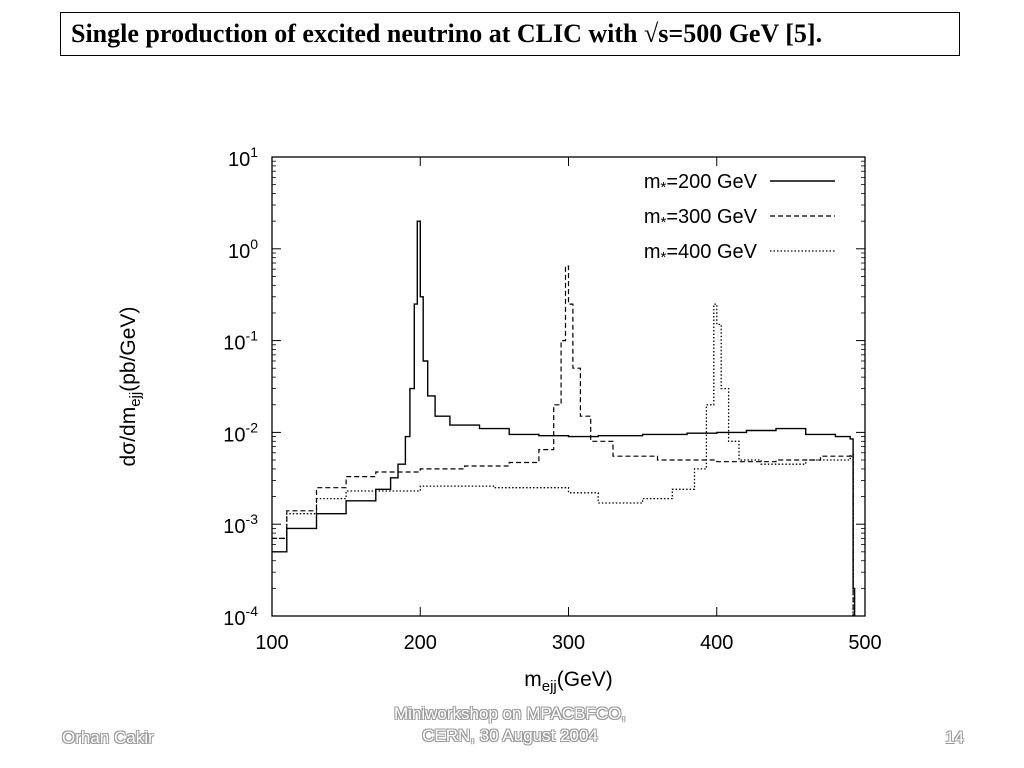 The height and width of the screenshot is (768, 1024). Describe the element at coordinates (240, 616) in the screenshot. I see `y-tick-label: 10⁻⁴` at that location.